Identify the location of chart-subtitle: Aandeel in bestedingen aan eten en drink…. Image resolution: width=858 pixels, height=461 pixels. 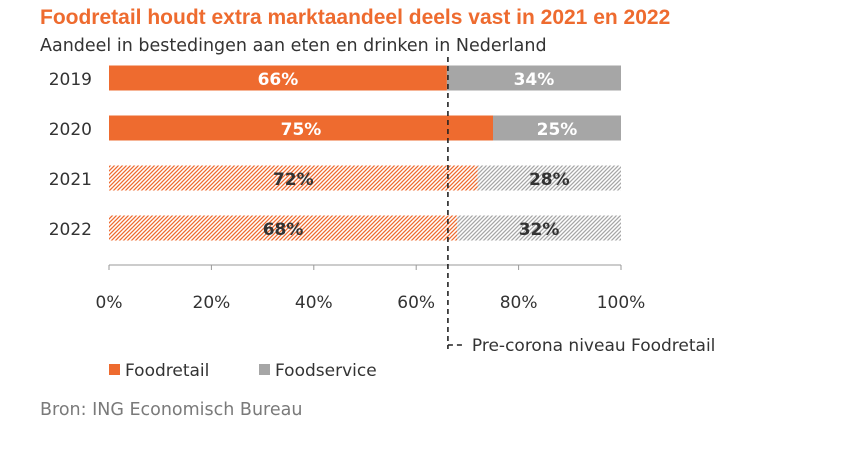
(293, 46).